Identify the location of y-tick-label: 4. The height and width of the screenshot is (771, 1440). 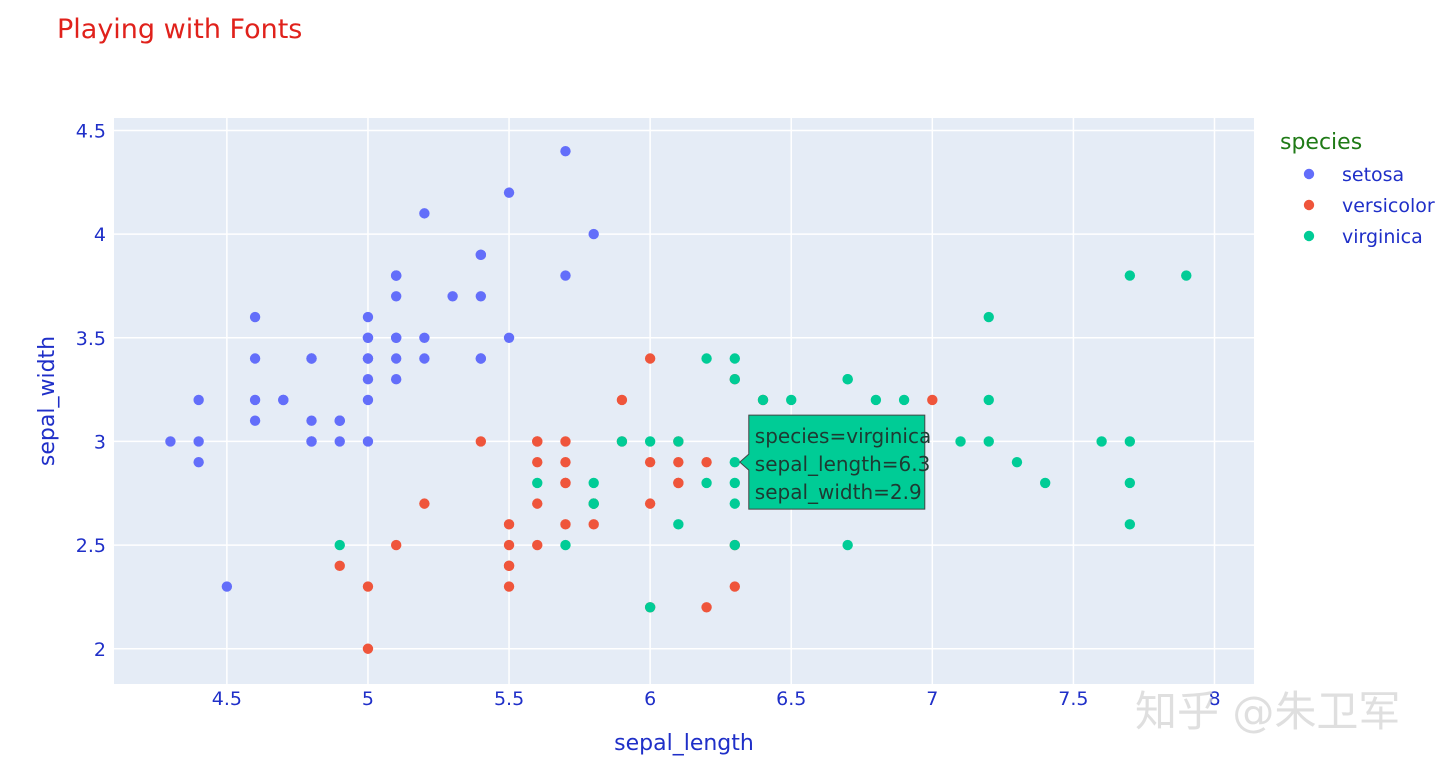
(100, 235).